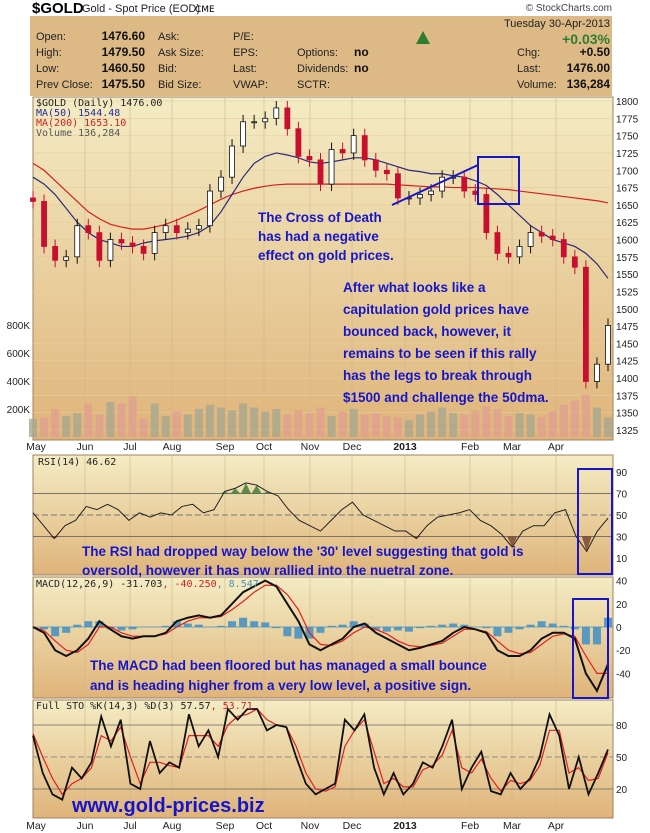  I want to click on price-tick-label: 1625, so click(627, 223).